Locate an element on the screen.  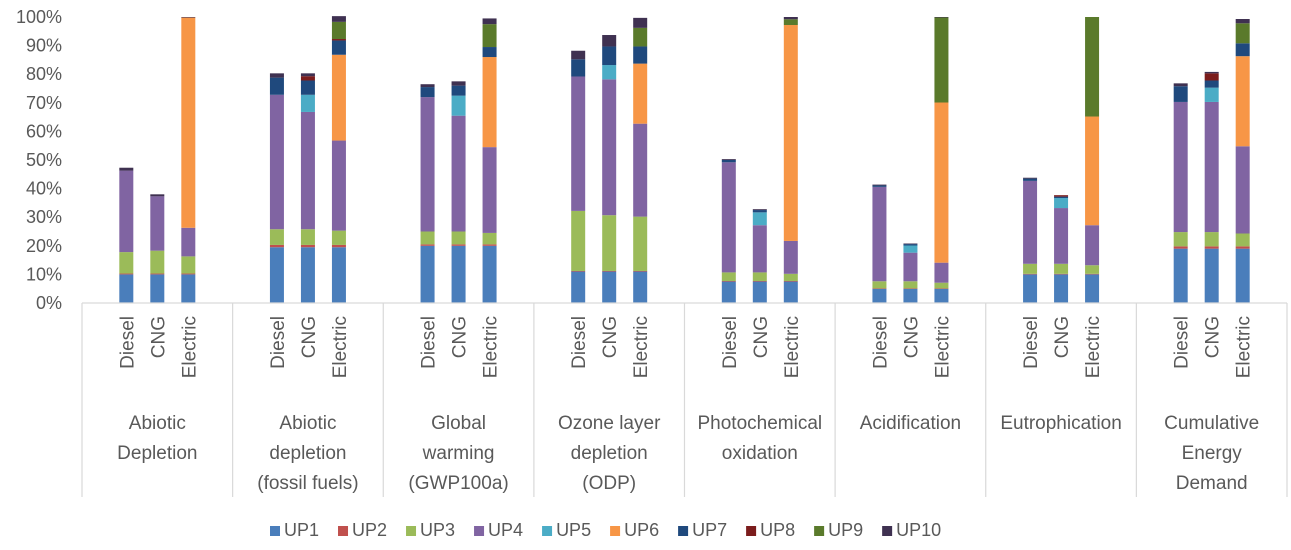
bar-segment-up9 is located at coordinates (640, 37).